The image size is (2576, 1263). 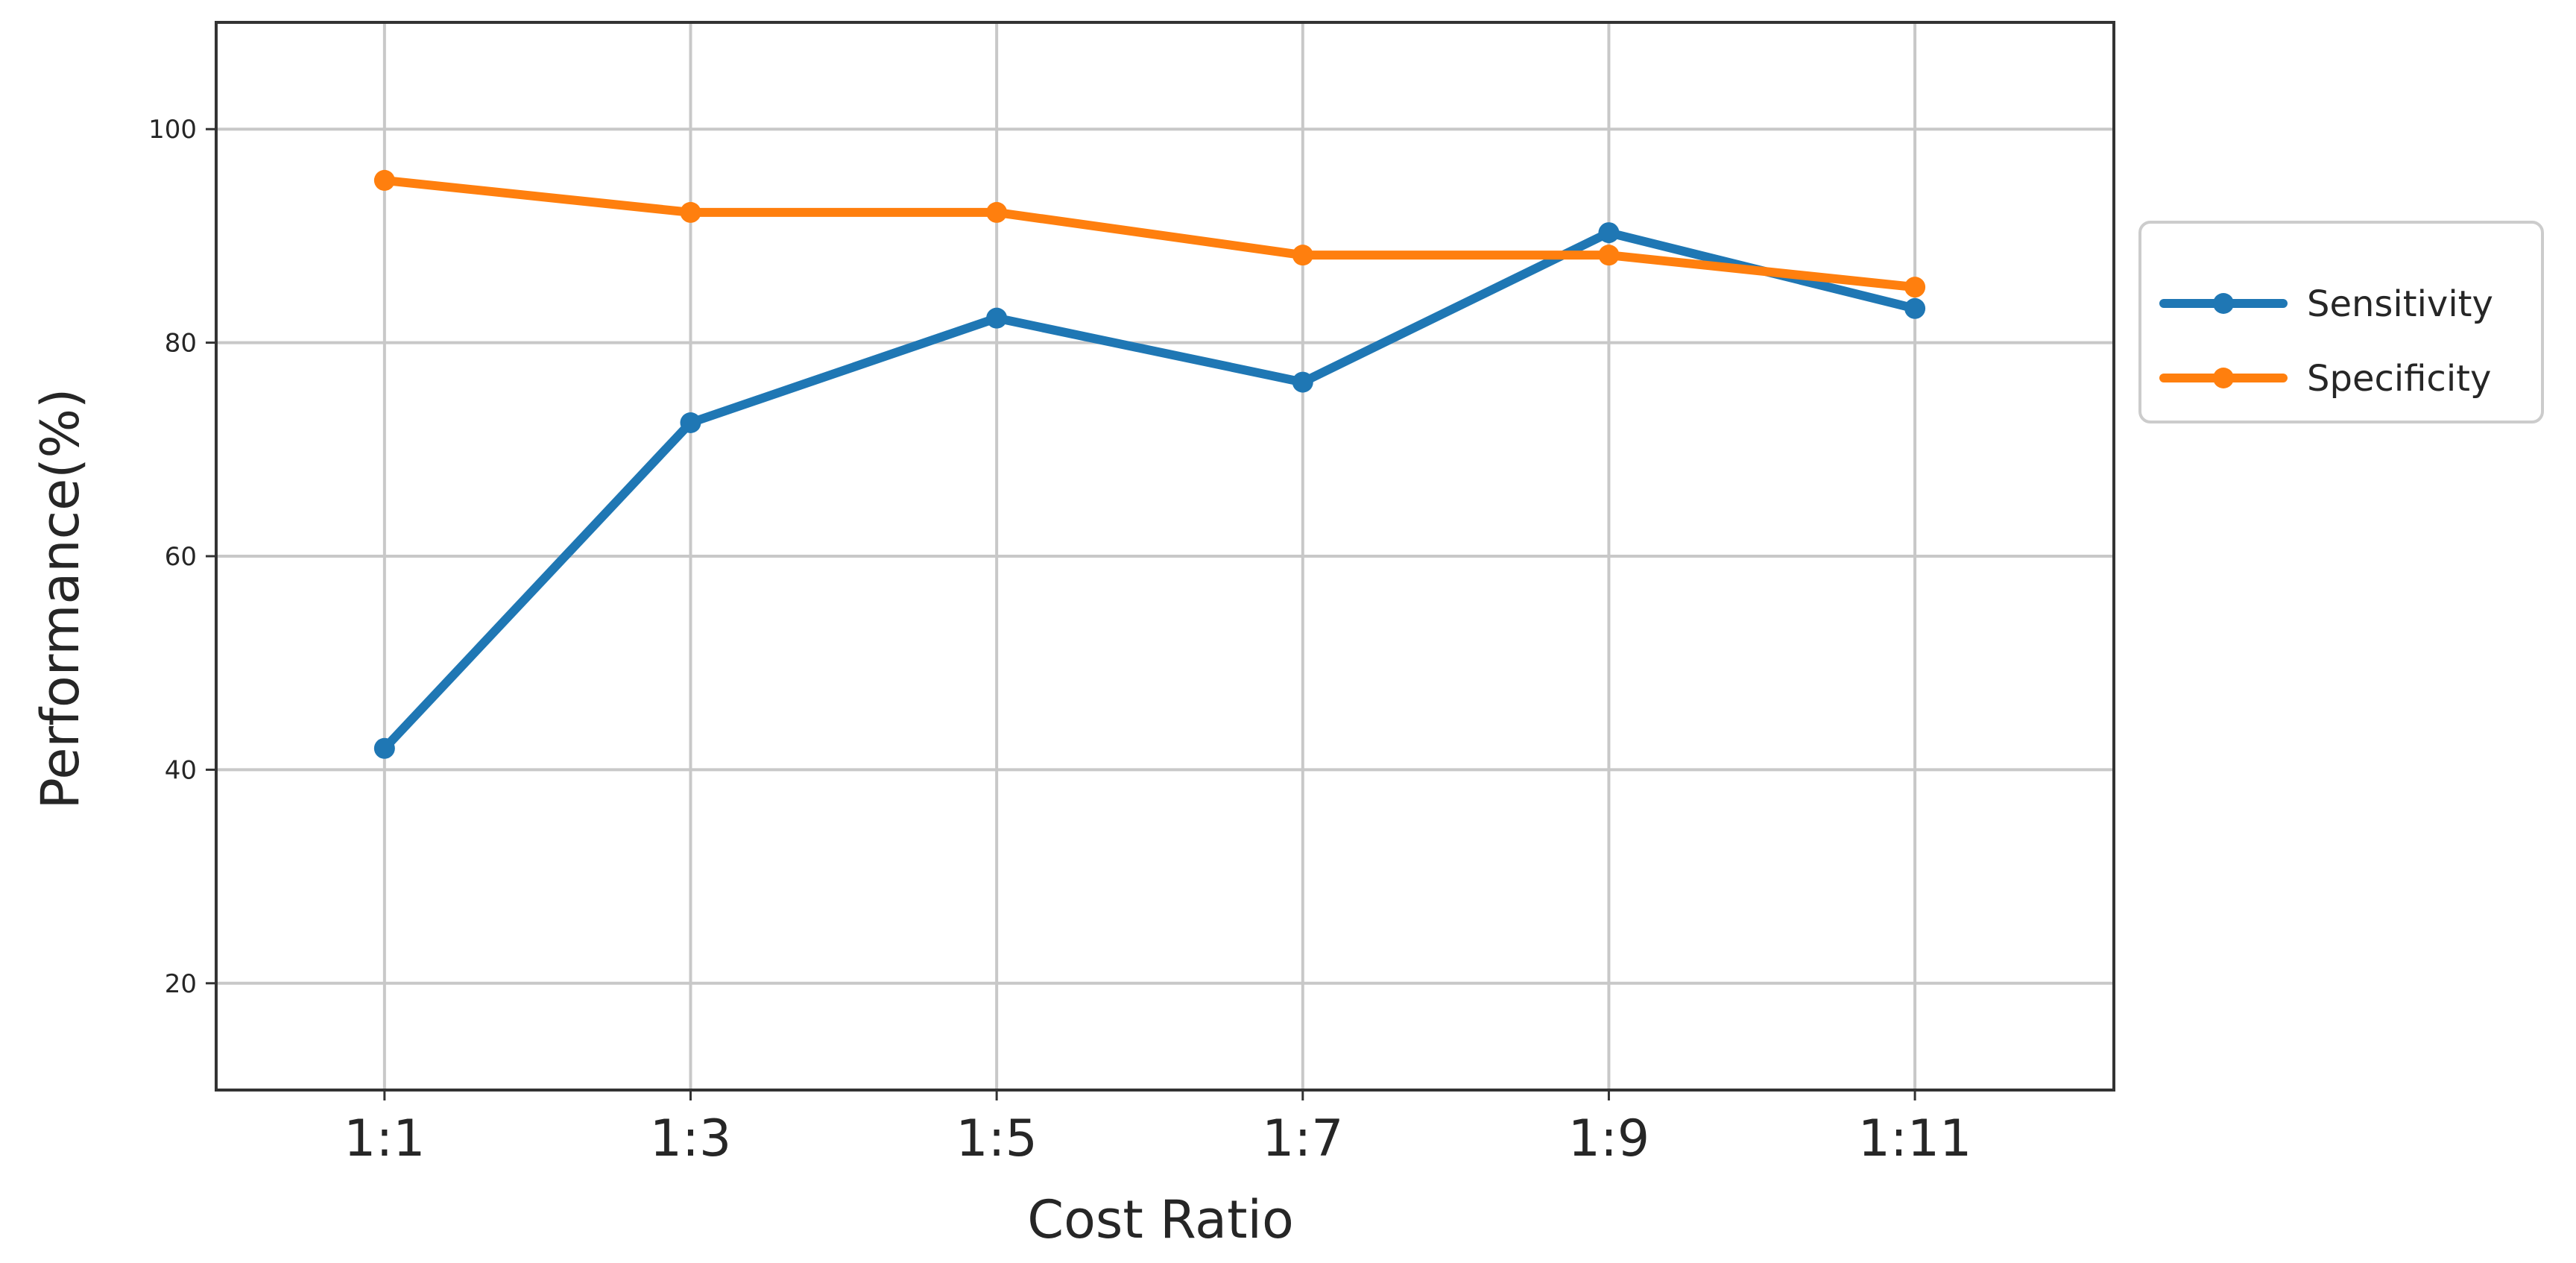 I want to click on x-axis-label: Cost Ratio, so click(x=1160, y=1219).